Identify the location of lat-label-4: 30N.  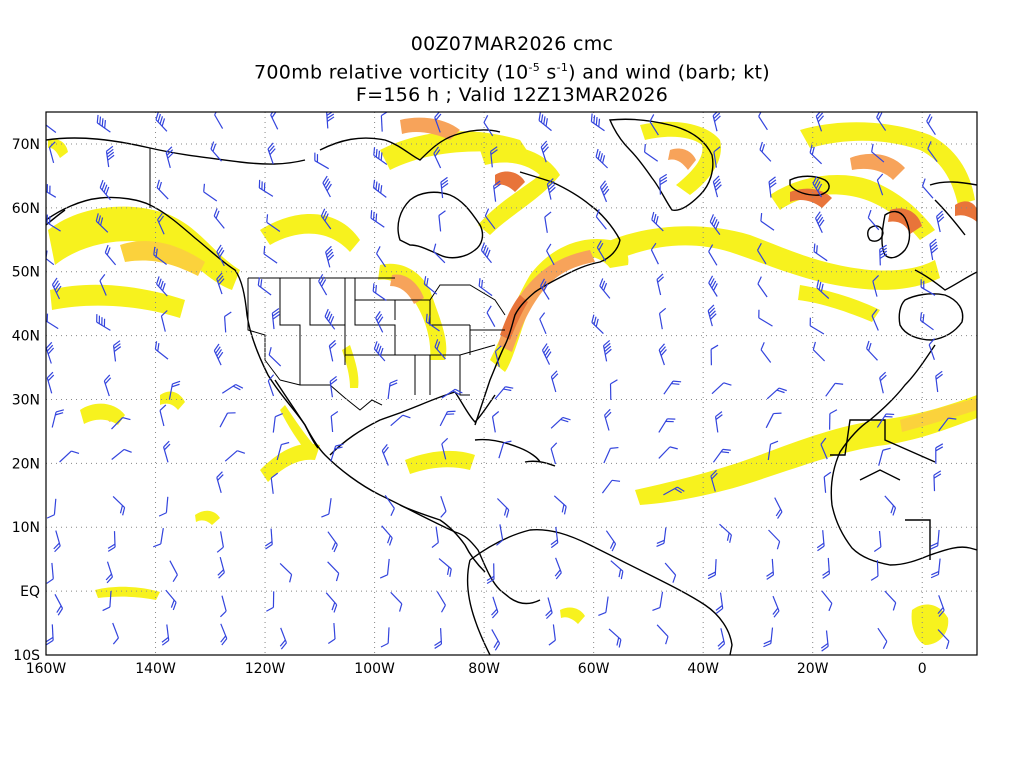
(26, 400).